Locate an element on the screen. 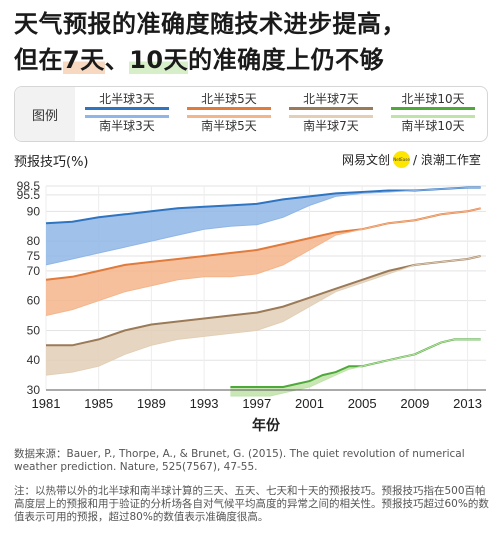  legend-item-sh3: 南半球3天 is located at coordinates (127, 127).